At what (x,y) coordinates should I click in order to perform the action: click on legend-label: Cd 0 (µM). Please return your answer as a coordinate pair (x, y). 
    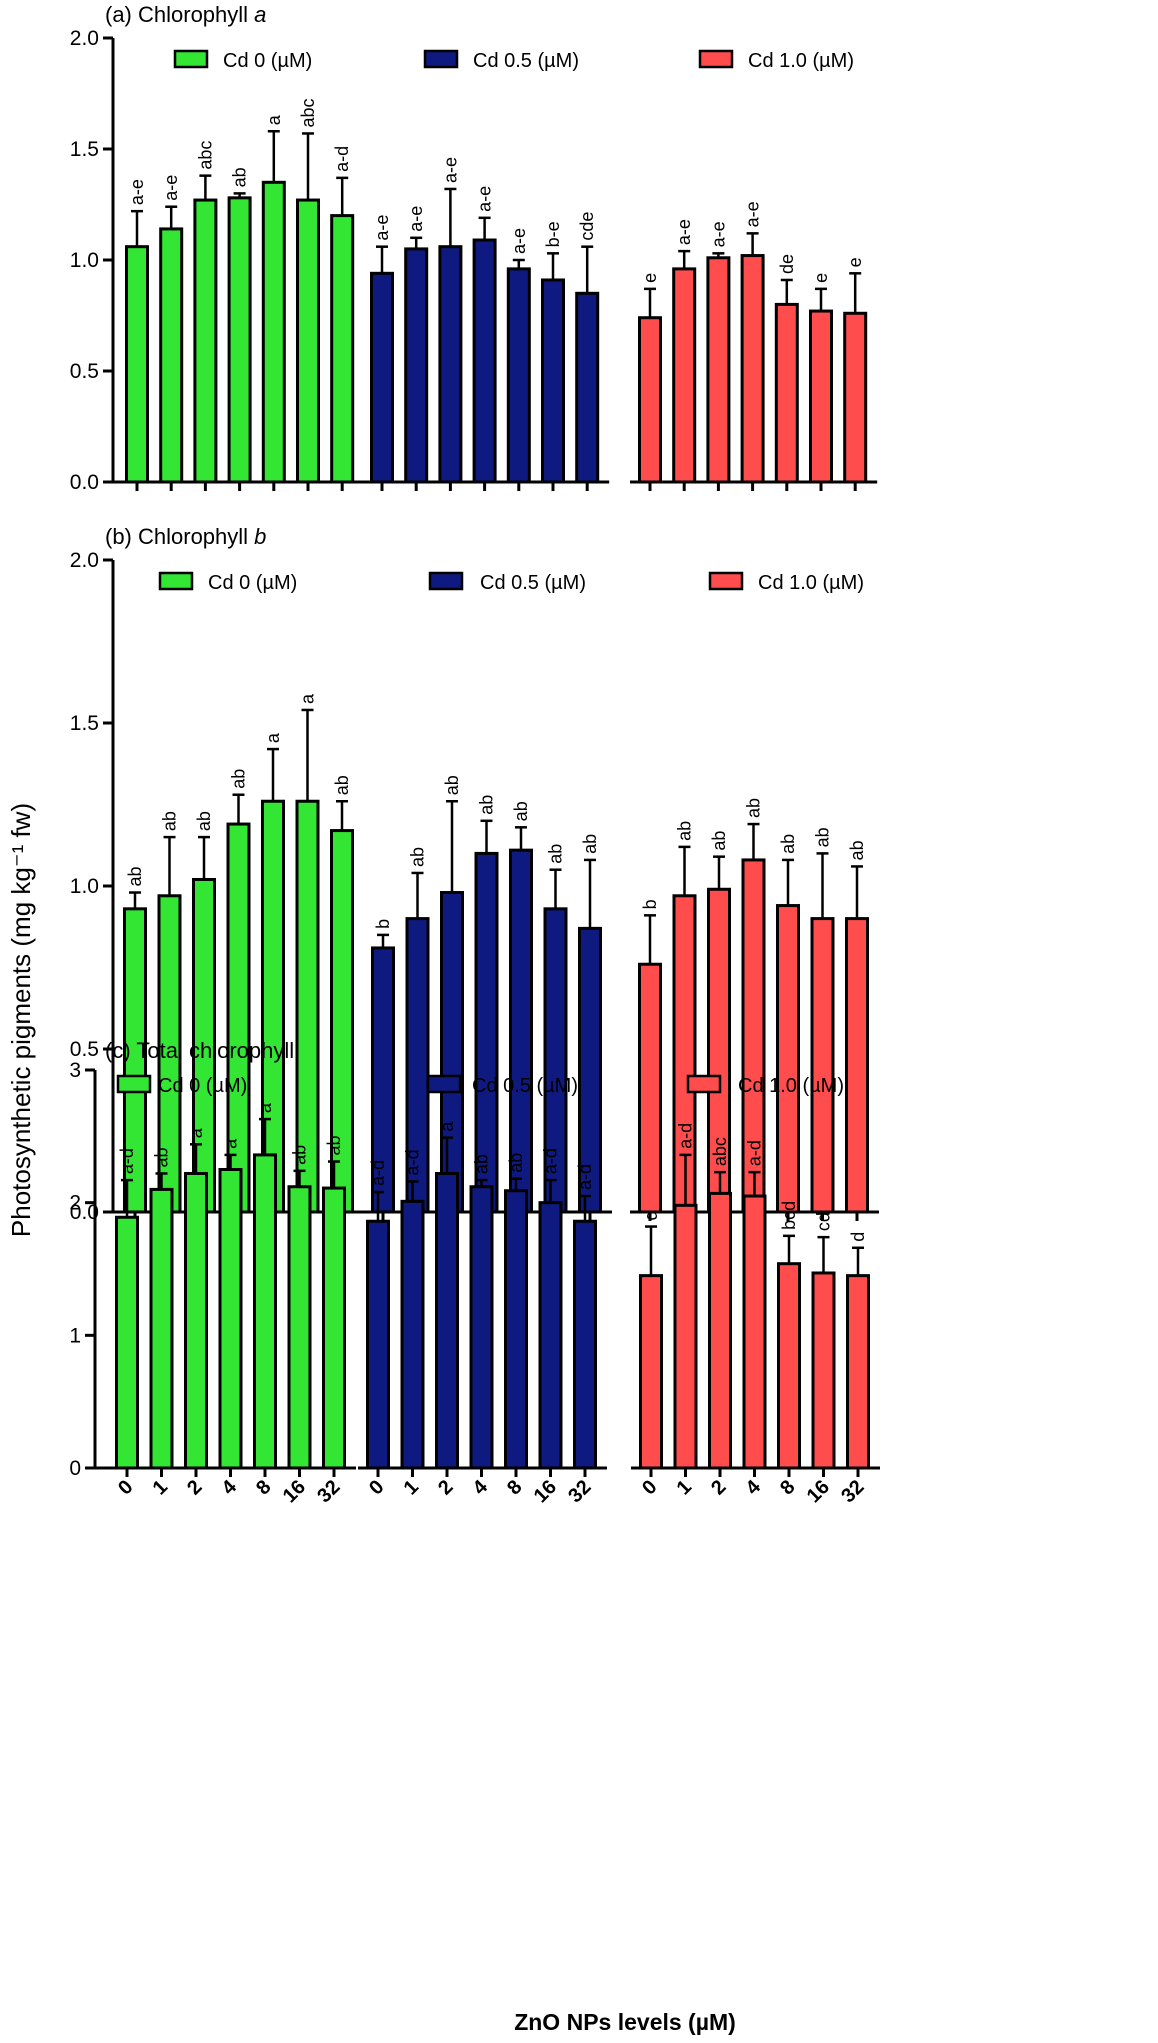
    Looking at the image, I should click on (267, 61).